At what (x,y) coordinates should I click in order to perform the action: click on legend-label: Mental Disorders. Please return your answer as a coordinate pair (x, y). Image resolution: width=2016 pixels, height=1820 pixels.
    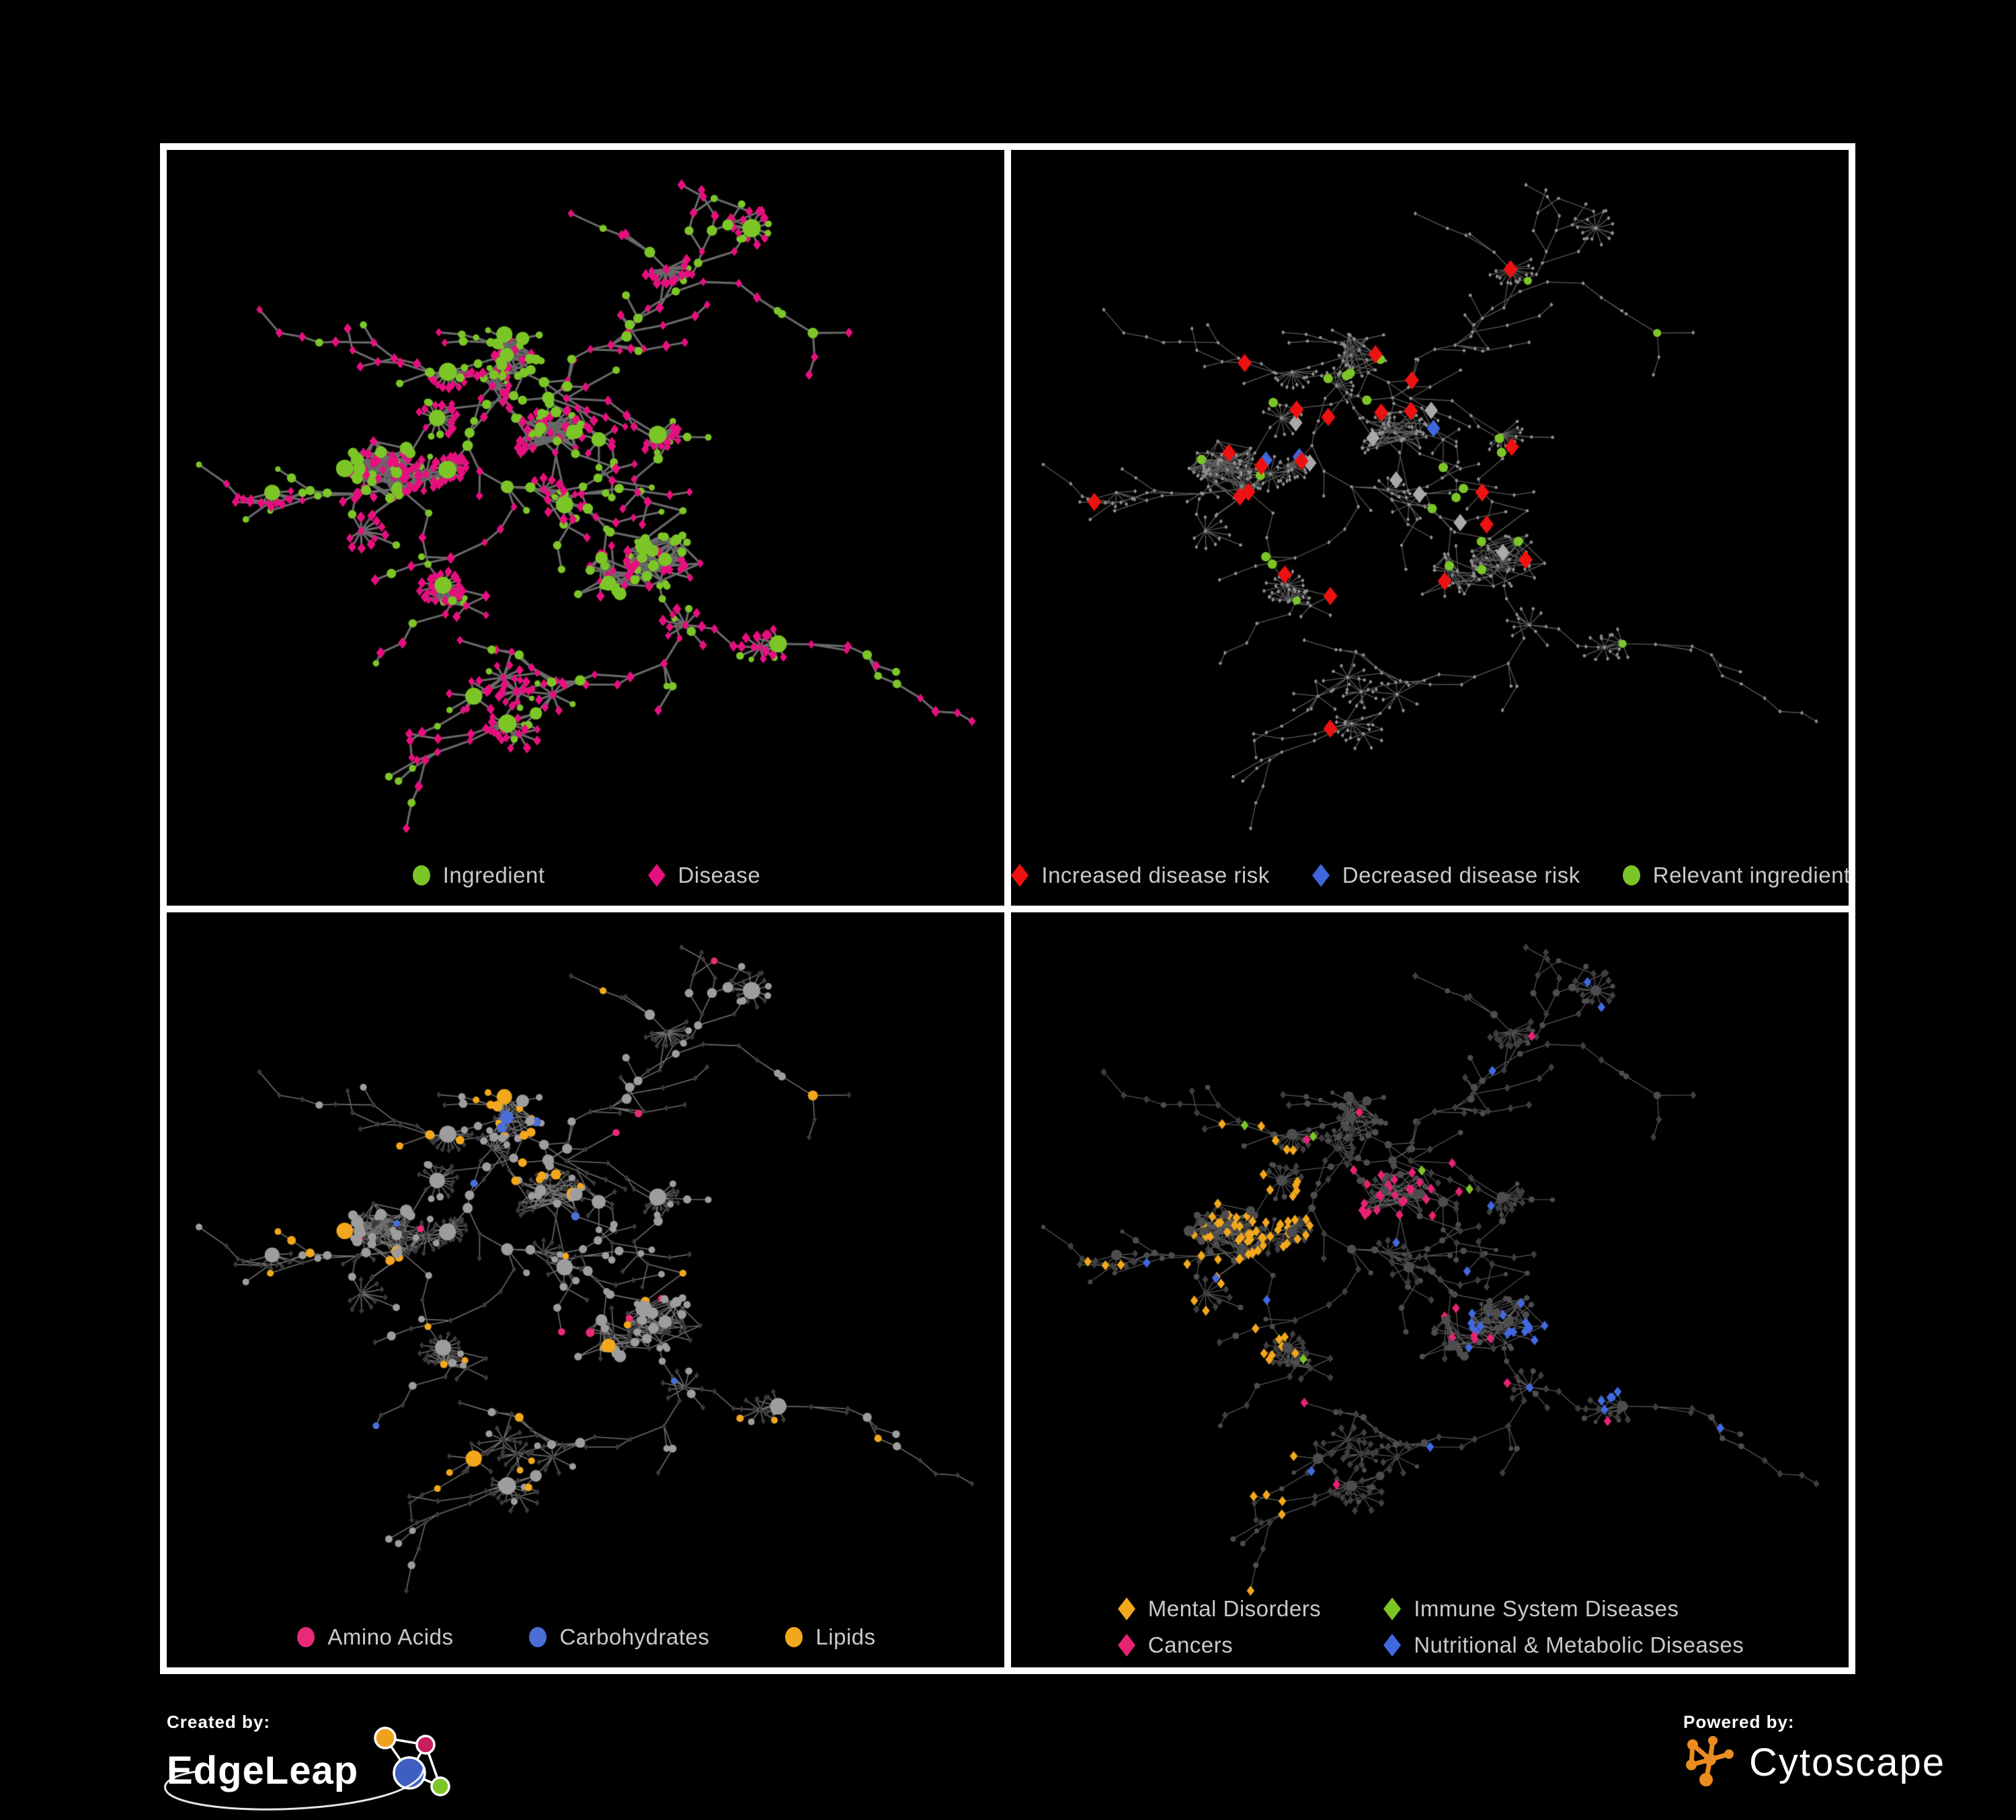
    Looking at the image, I should click on (1234, 1608).